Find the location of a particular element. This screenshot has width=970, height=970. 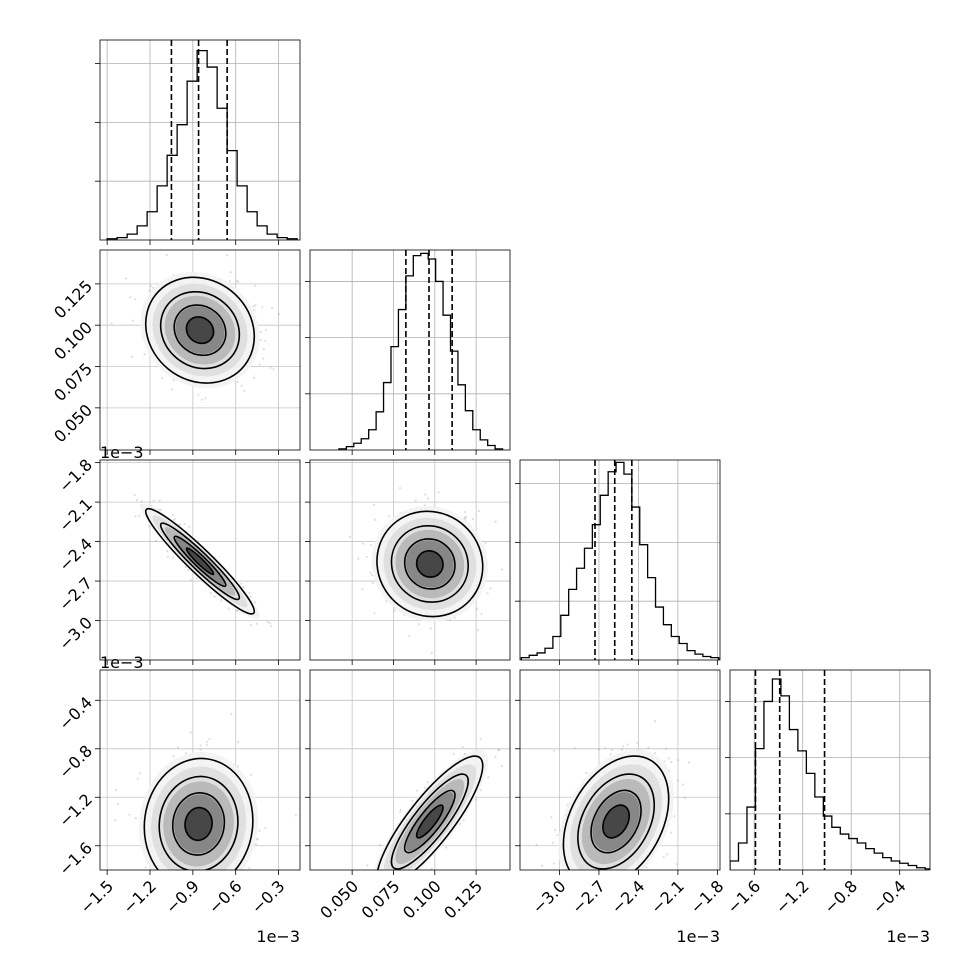

y-axis-2: −3.0−2.7−2.4−2.1−1.81e−3 is located at coordinates (99, 548).